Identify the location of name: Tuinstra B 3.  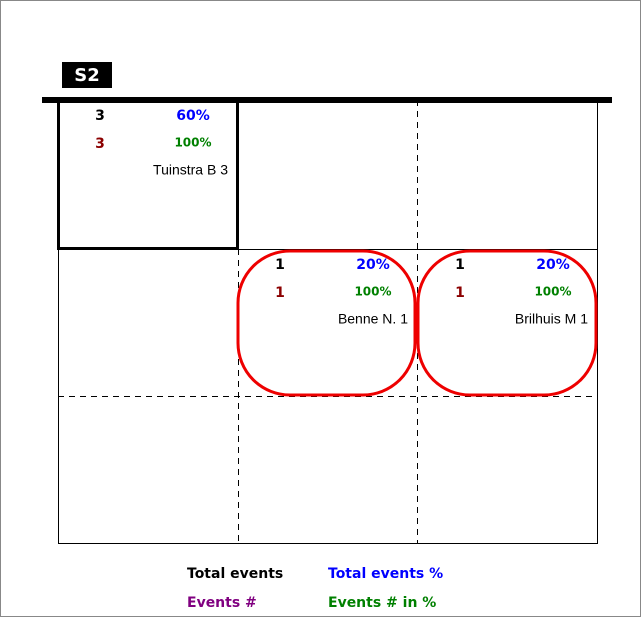
(190, 170).